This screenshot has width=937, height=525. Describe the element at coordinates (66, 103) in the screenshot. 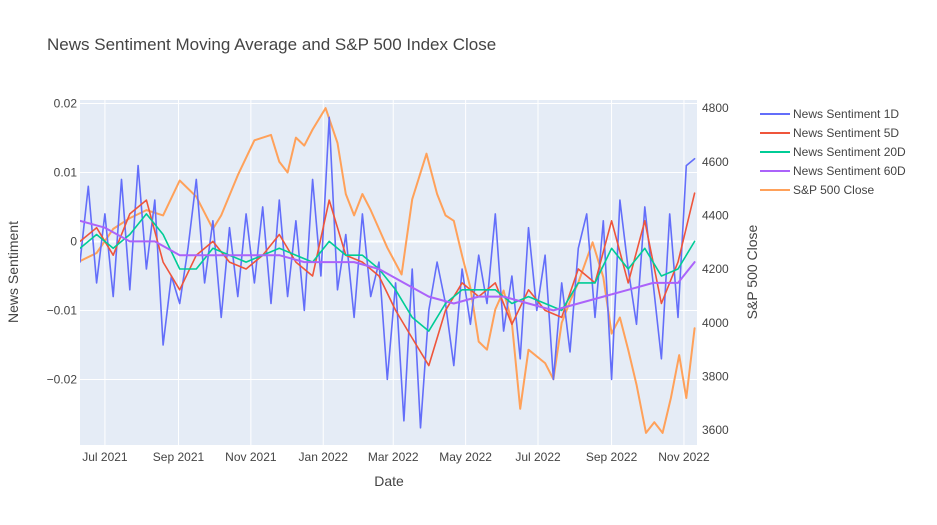

I see `y-tick-label: 0.02` at that location.